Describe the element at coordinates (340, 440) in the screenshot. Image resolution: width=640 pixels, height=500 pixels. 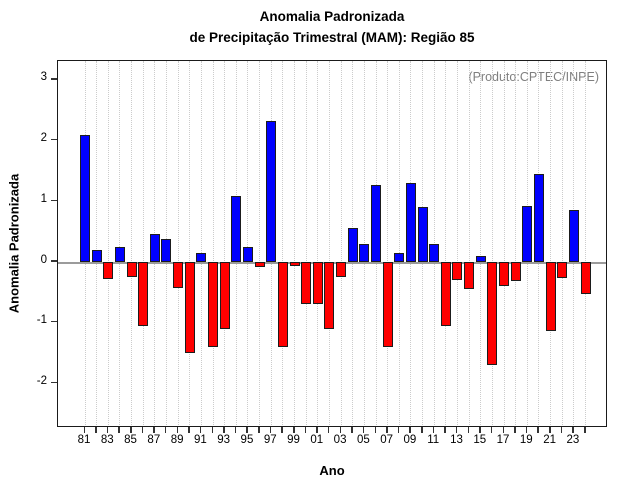
I see `x-tick-label-03: 03` at that location.